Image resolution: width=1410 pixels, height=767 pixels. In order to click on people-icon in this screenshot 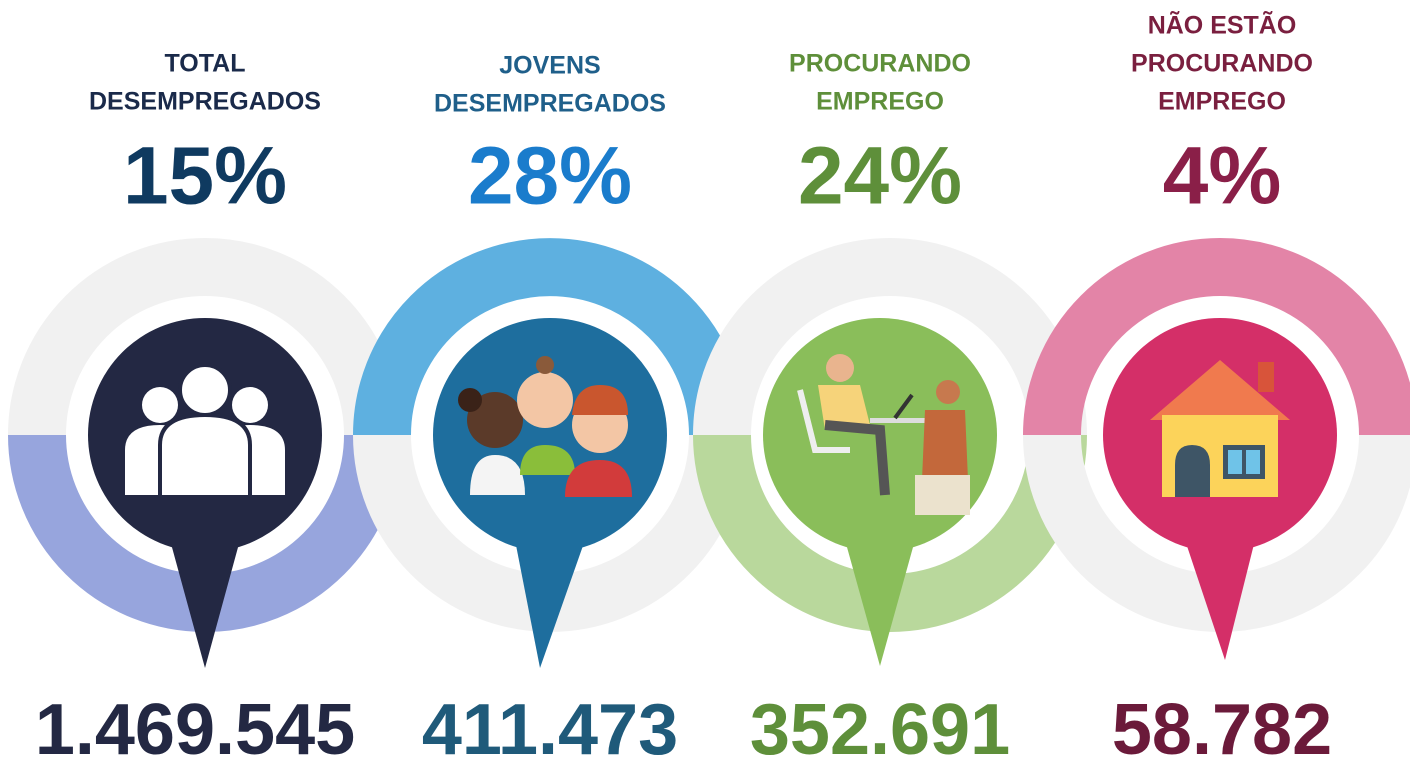, I will do `click(205, 431)`.